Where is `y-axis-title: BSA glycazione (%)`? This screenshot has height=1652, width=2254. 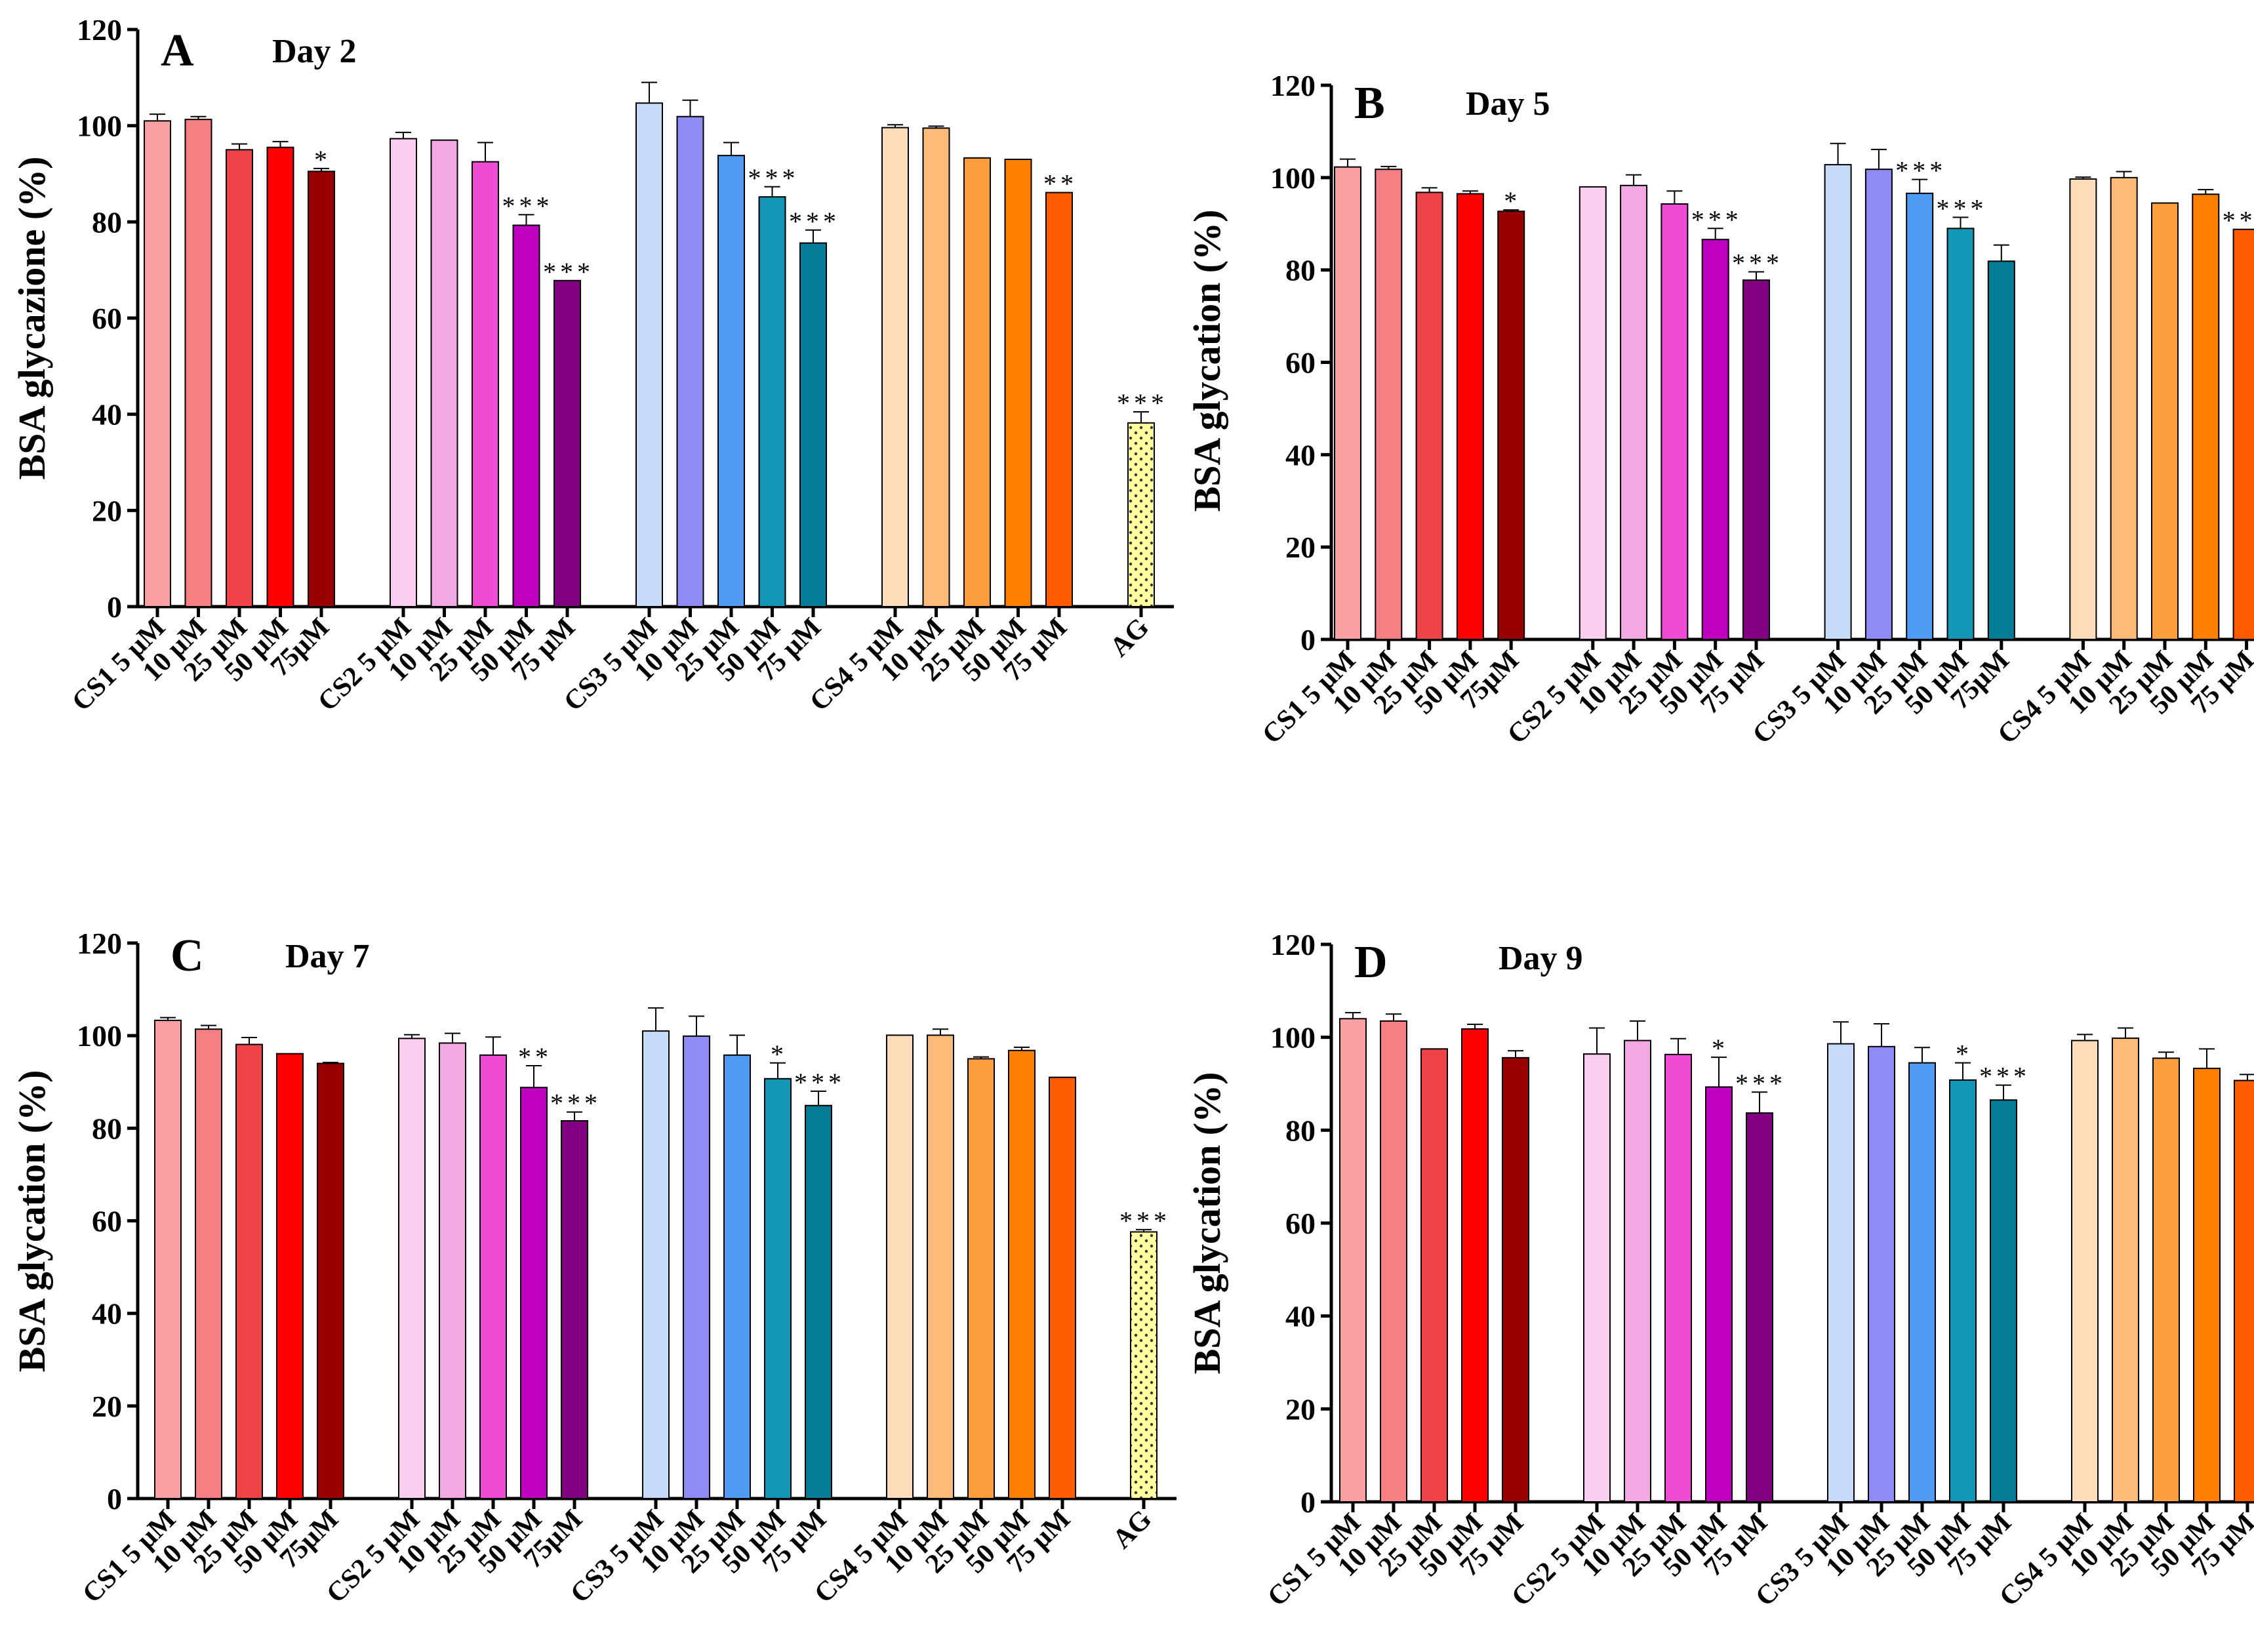
y-axis-title: BSA glycazione (%) is located at coordinates (31, 319).